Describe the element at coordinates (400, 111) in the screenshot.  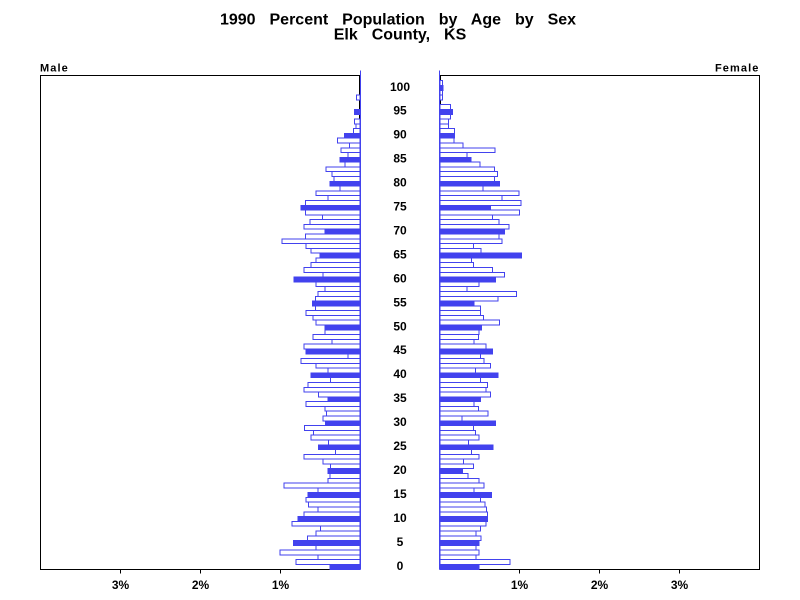
I see `svg-text: 95` at that location.